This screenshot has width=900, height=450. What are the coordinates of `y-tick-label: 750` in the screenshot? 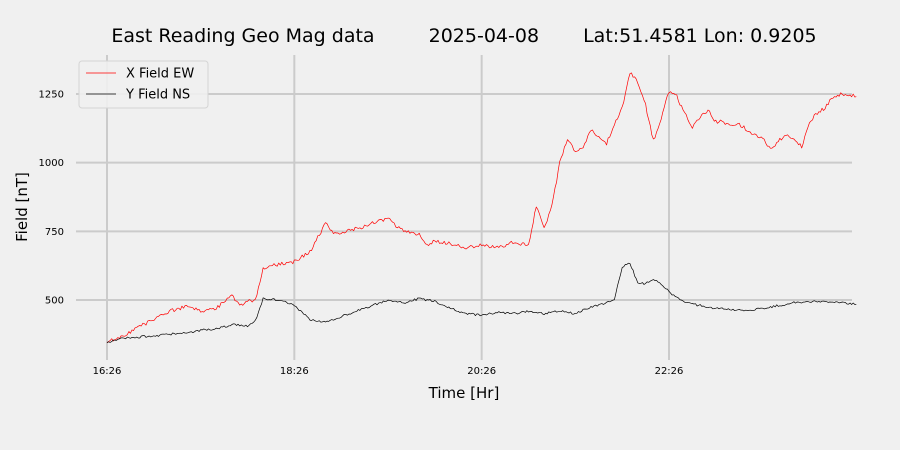 It's located at (54, 232).